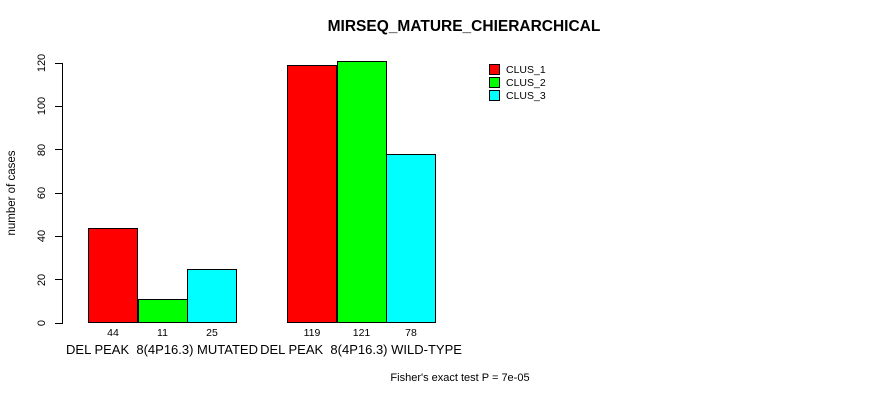 The height and width of the screenshot is (400, 890). I want to click on y-axis-tick-label-0: 0, so click(42, 323).